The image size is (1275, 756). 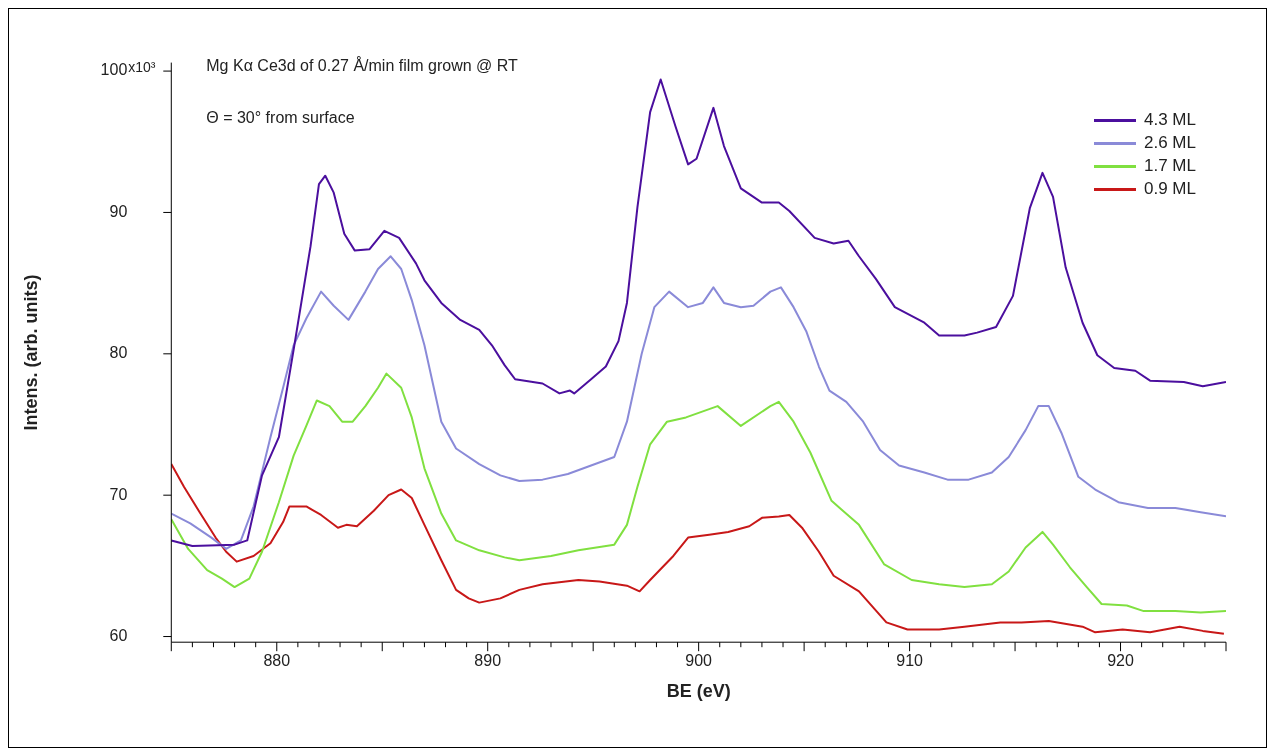 I want to click on legend-label: 2.6 ML, so click(x=1170, y=143).